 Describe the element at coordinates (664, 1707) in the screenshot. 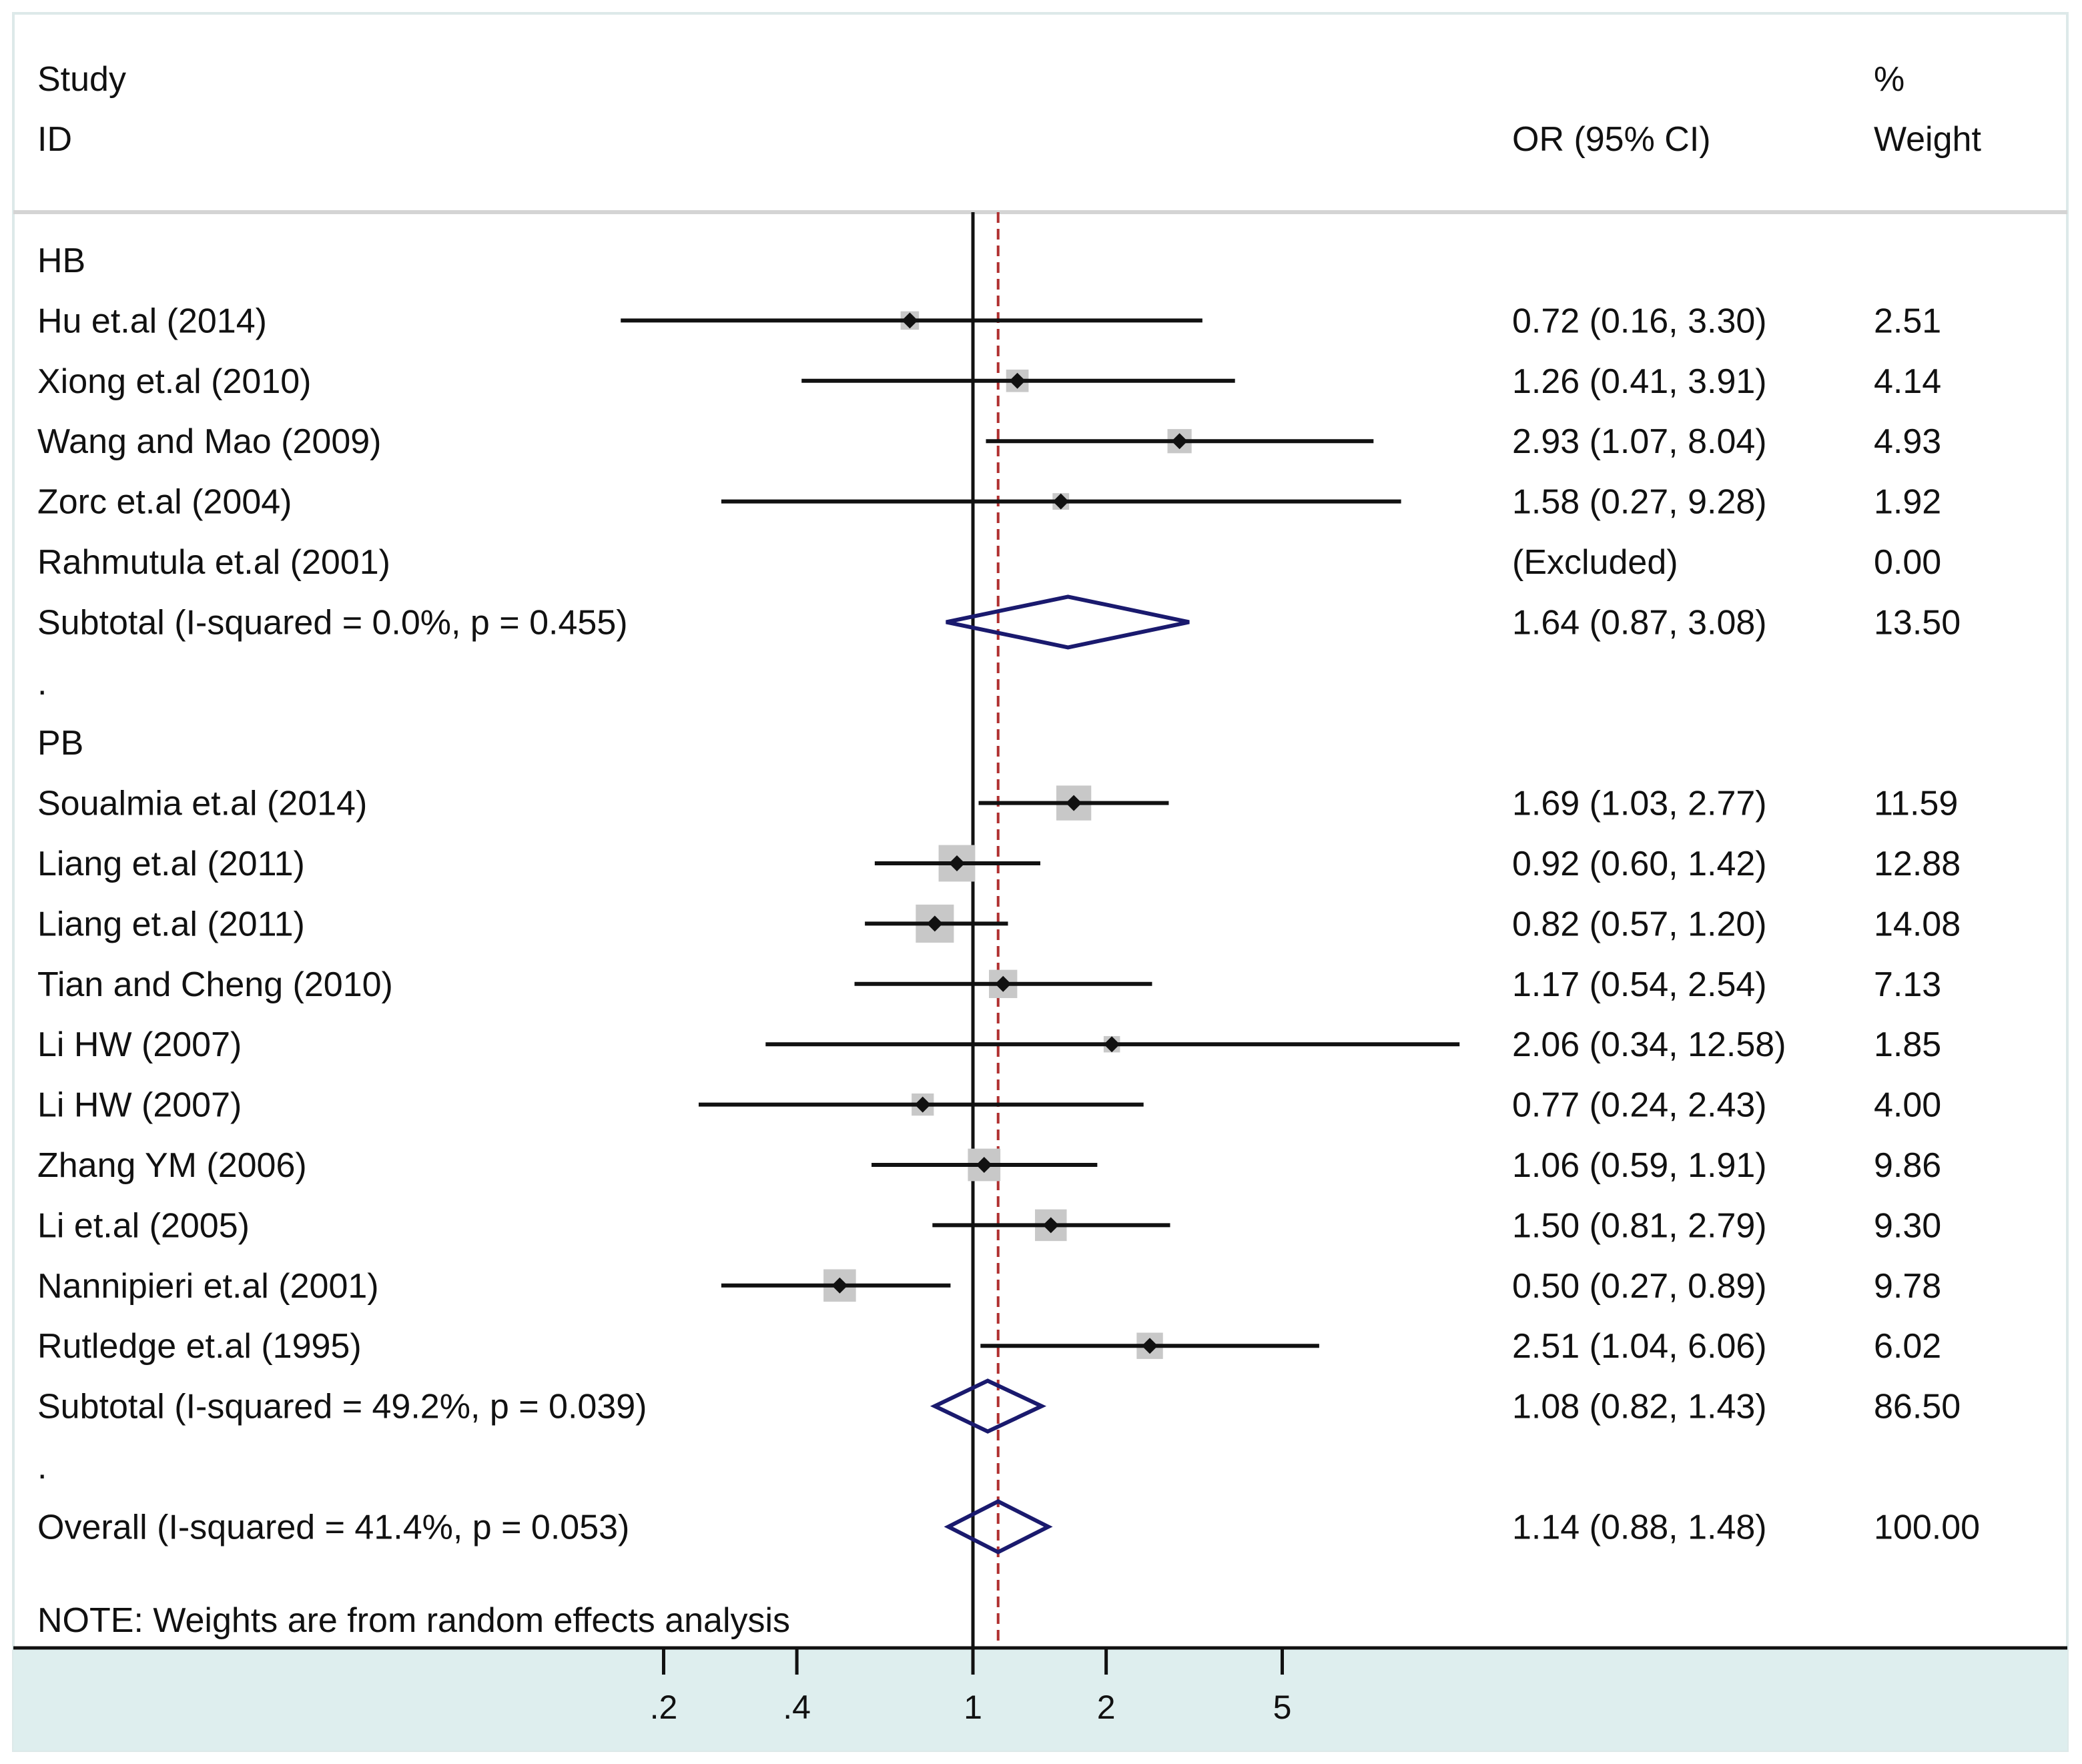

I see `x-tick-label: .2` at that location.